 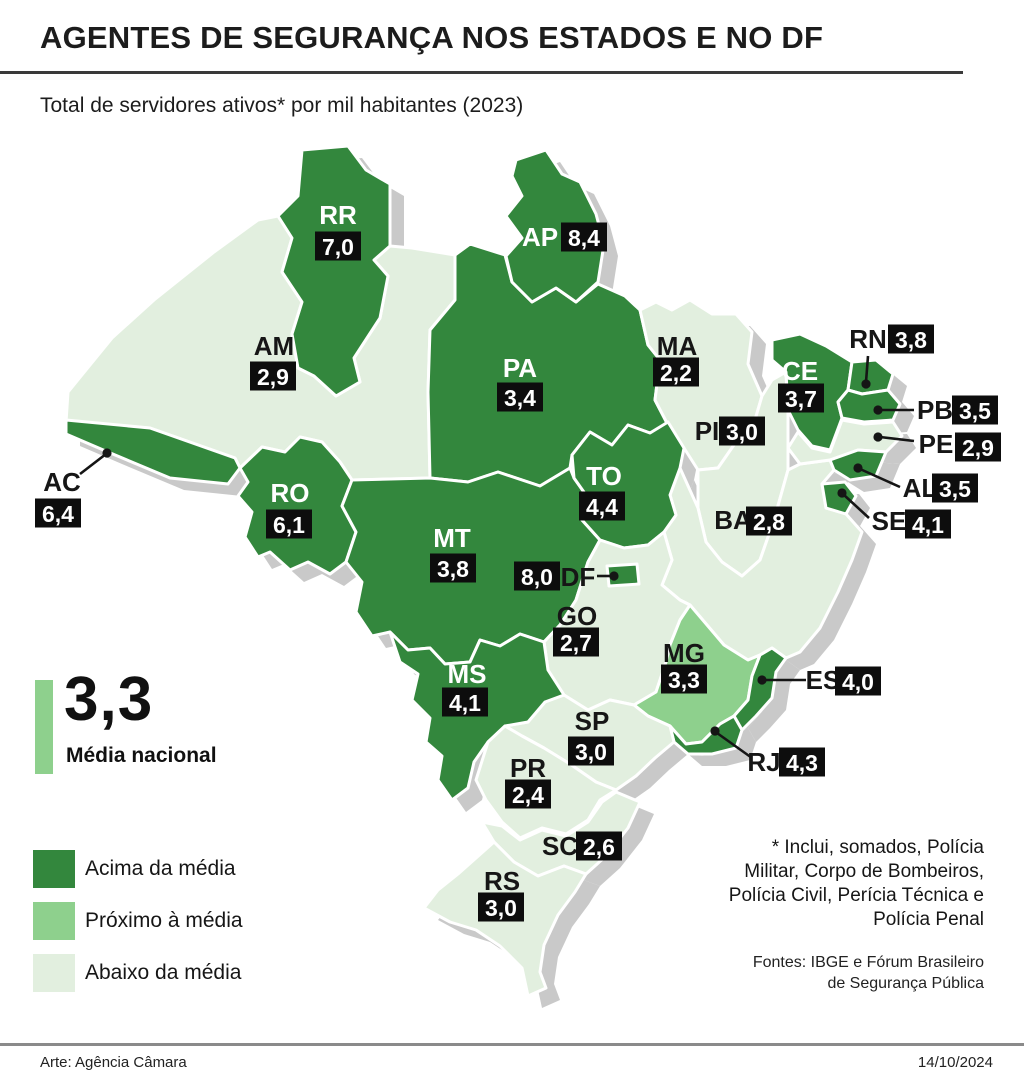 I want to click on state-value-badge-GO, so click(x=576, y=642).